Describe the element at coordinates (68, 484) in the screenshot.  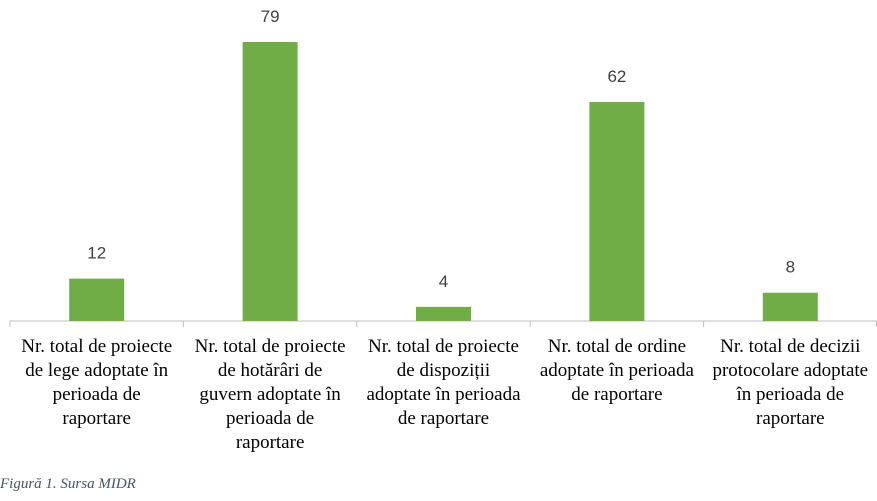
I see `caption: Figură 1. Sursa MIDR` at that location.